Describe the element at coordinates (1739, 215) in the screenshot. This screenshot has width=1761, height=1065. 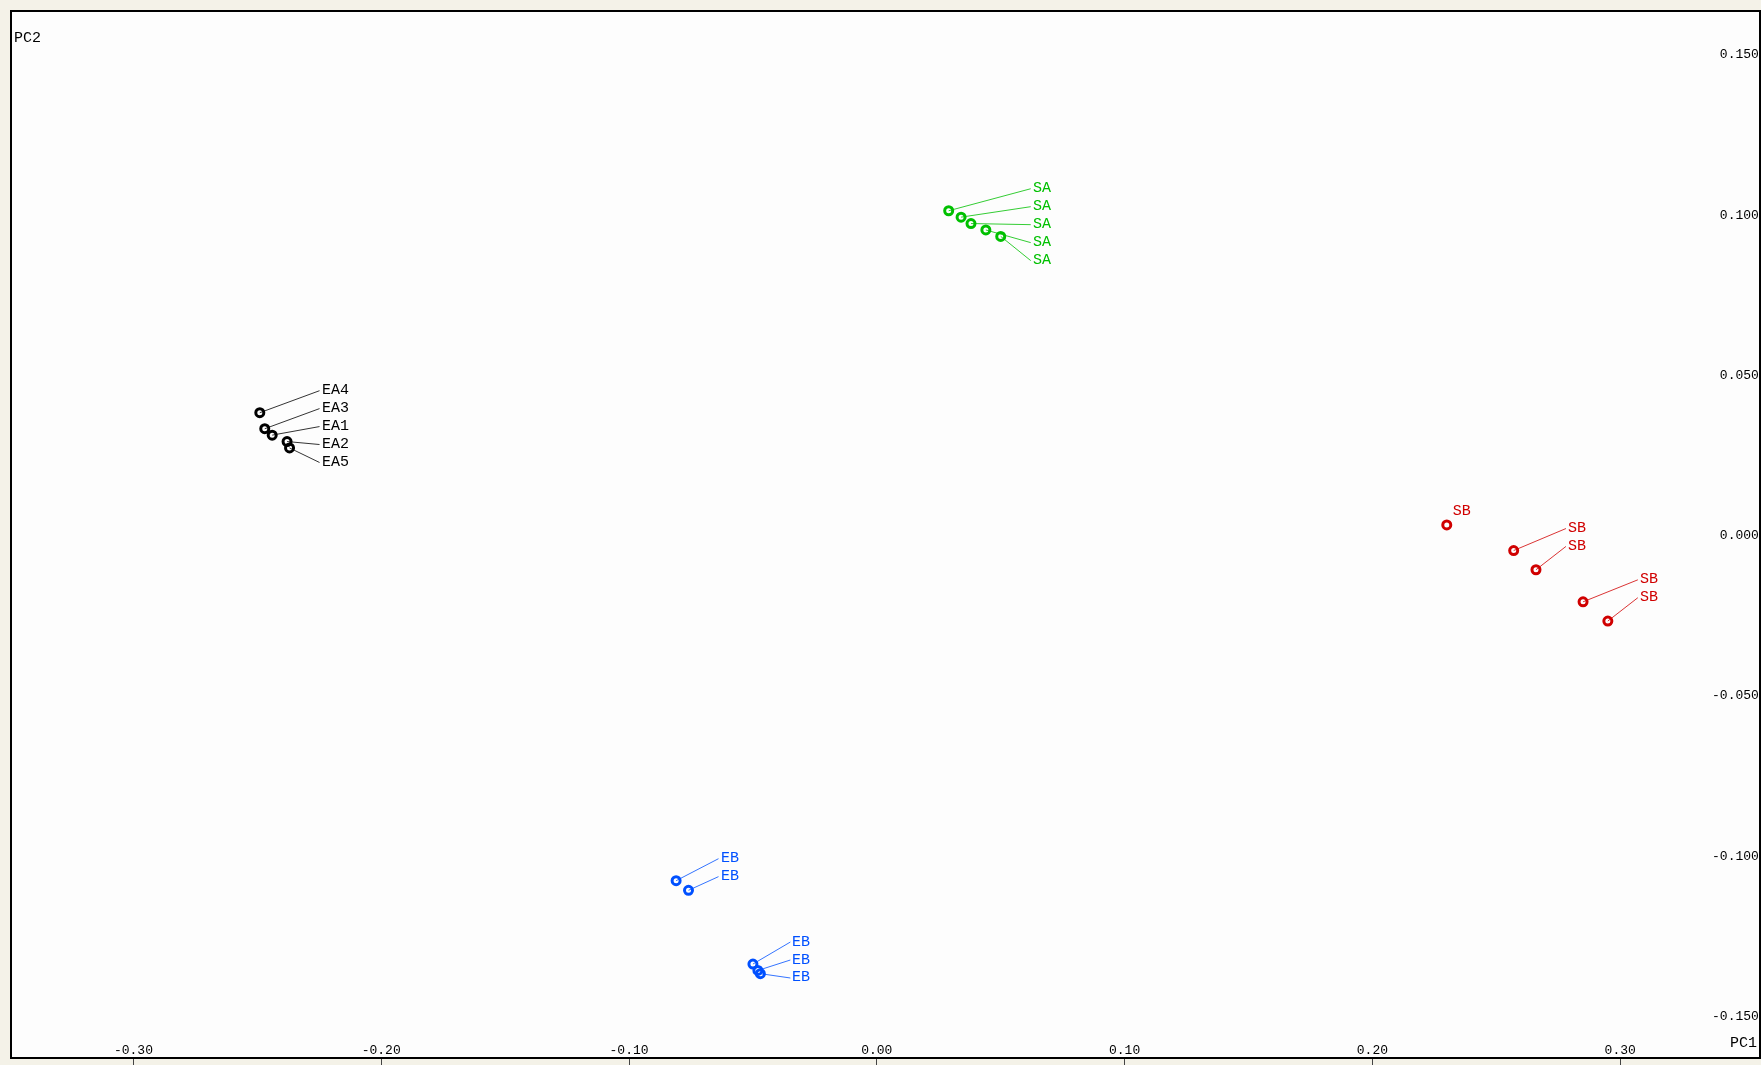
I see `y-tick-label: 0.100` at that location.